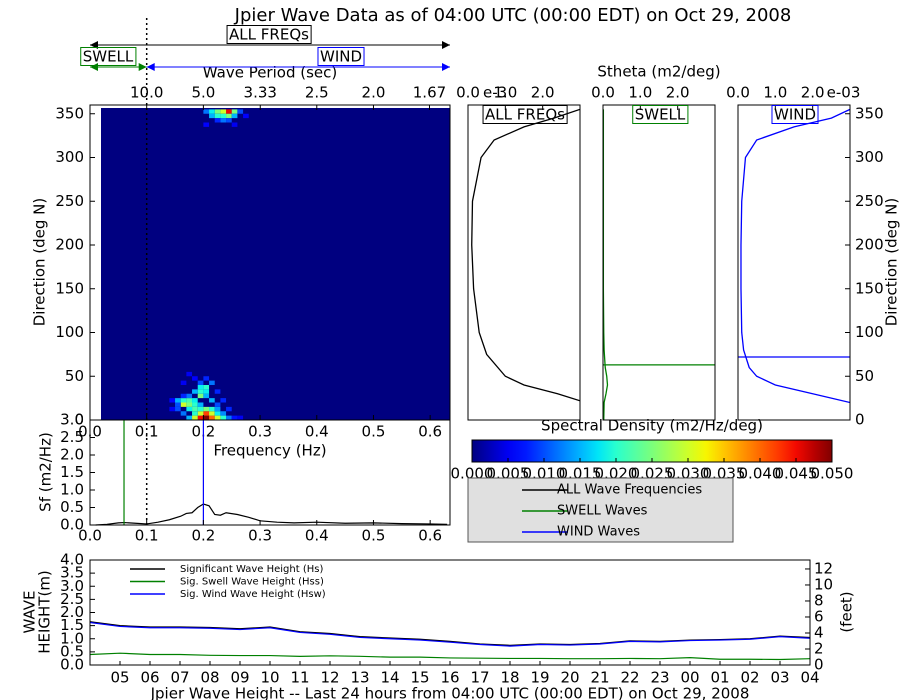 This screenshot has width=900, height=700. What do you see at coordinates (598, 532) in the screenshot?
I see `legend-label: WIND Waves` at bounding box center [598, 532].